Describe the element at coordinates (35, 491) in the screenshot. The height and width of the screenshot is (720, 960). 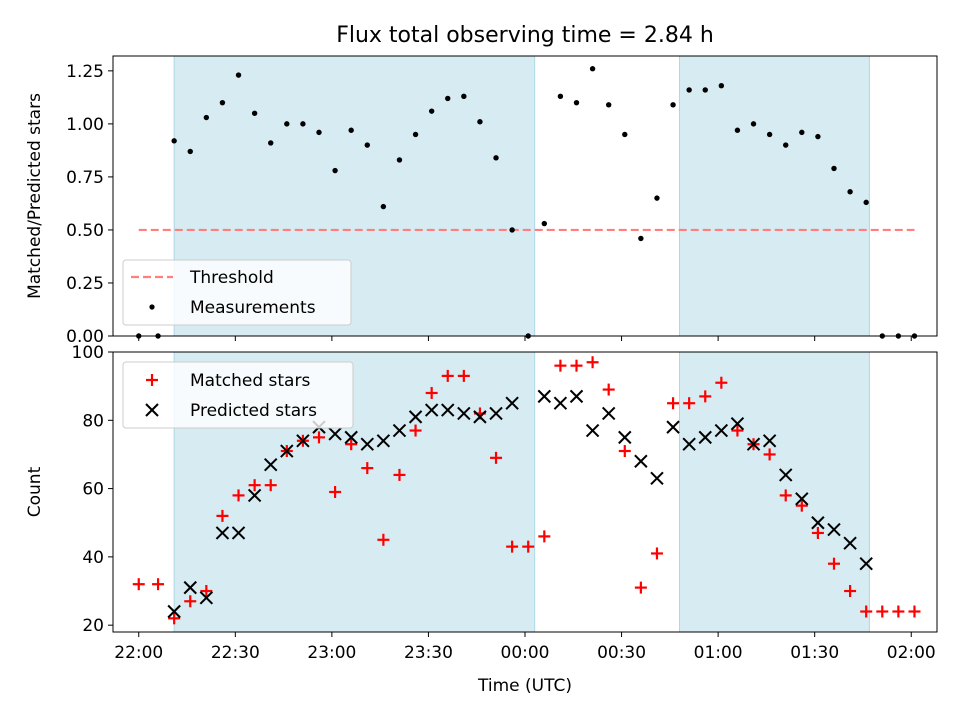
I see `y-axis-label: Count` at that location.